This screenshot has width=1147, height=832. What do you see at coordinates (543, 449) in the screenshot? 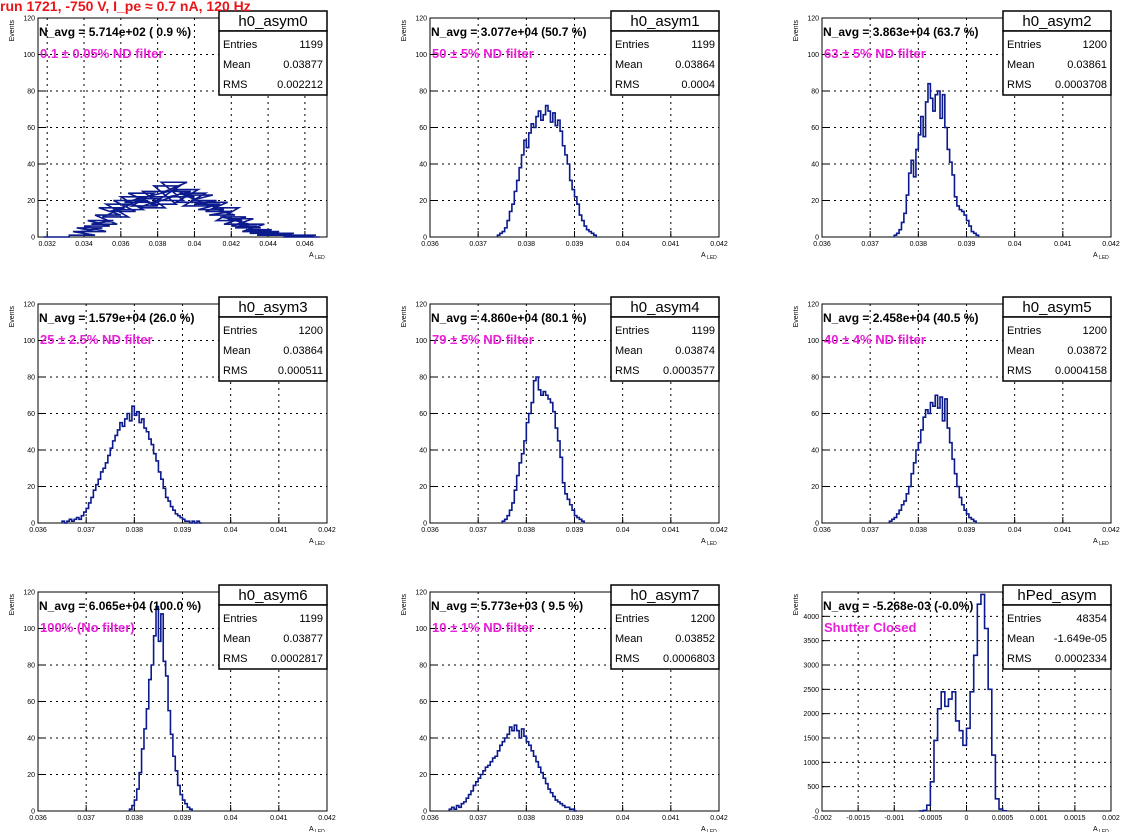
I see `histogram-line-h0_asym4` at bounding box center [543, 449].